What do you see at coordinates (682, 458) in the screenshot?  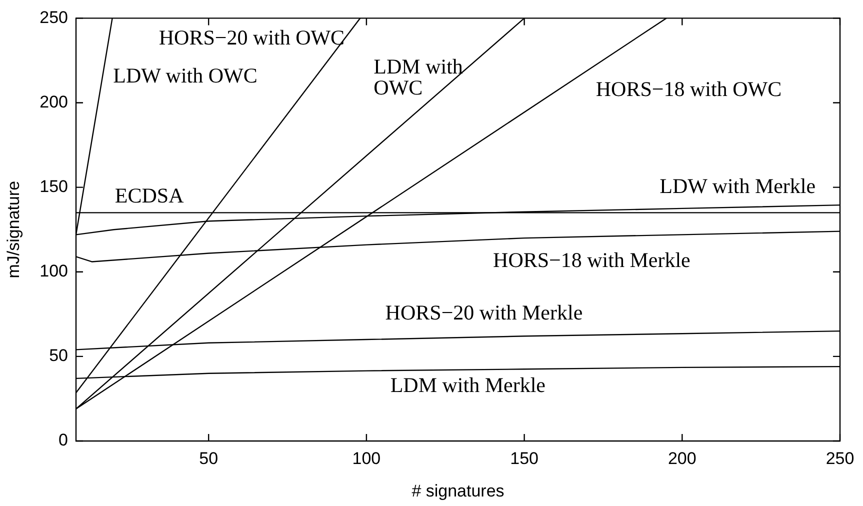 I see `x-tick-label: 200` at bounding box center [682, 458].